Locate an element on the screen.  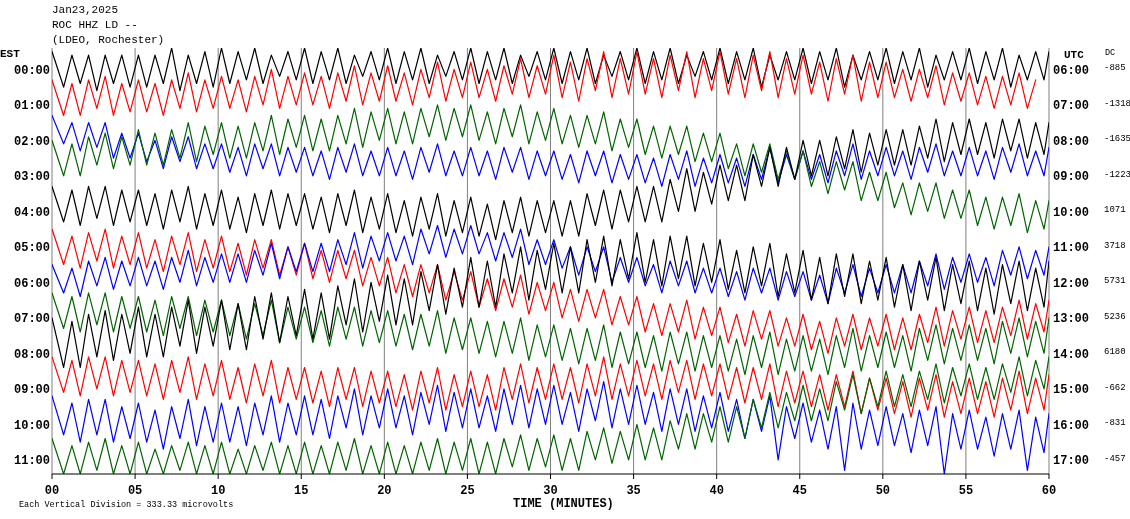
x-tick-label: 20 is located at coordinates (384, 490).